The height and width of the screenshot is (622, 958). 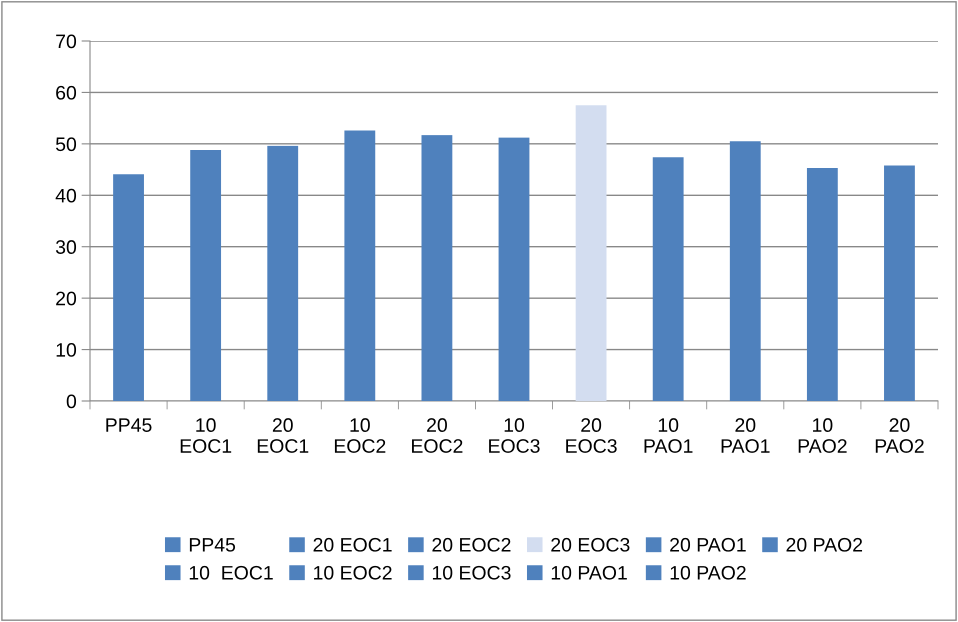 What do you see at coordinates (283, 435) in the screenshot?
I see `x-tick-label: 20 EOC1` at bounding box center [283, 435].